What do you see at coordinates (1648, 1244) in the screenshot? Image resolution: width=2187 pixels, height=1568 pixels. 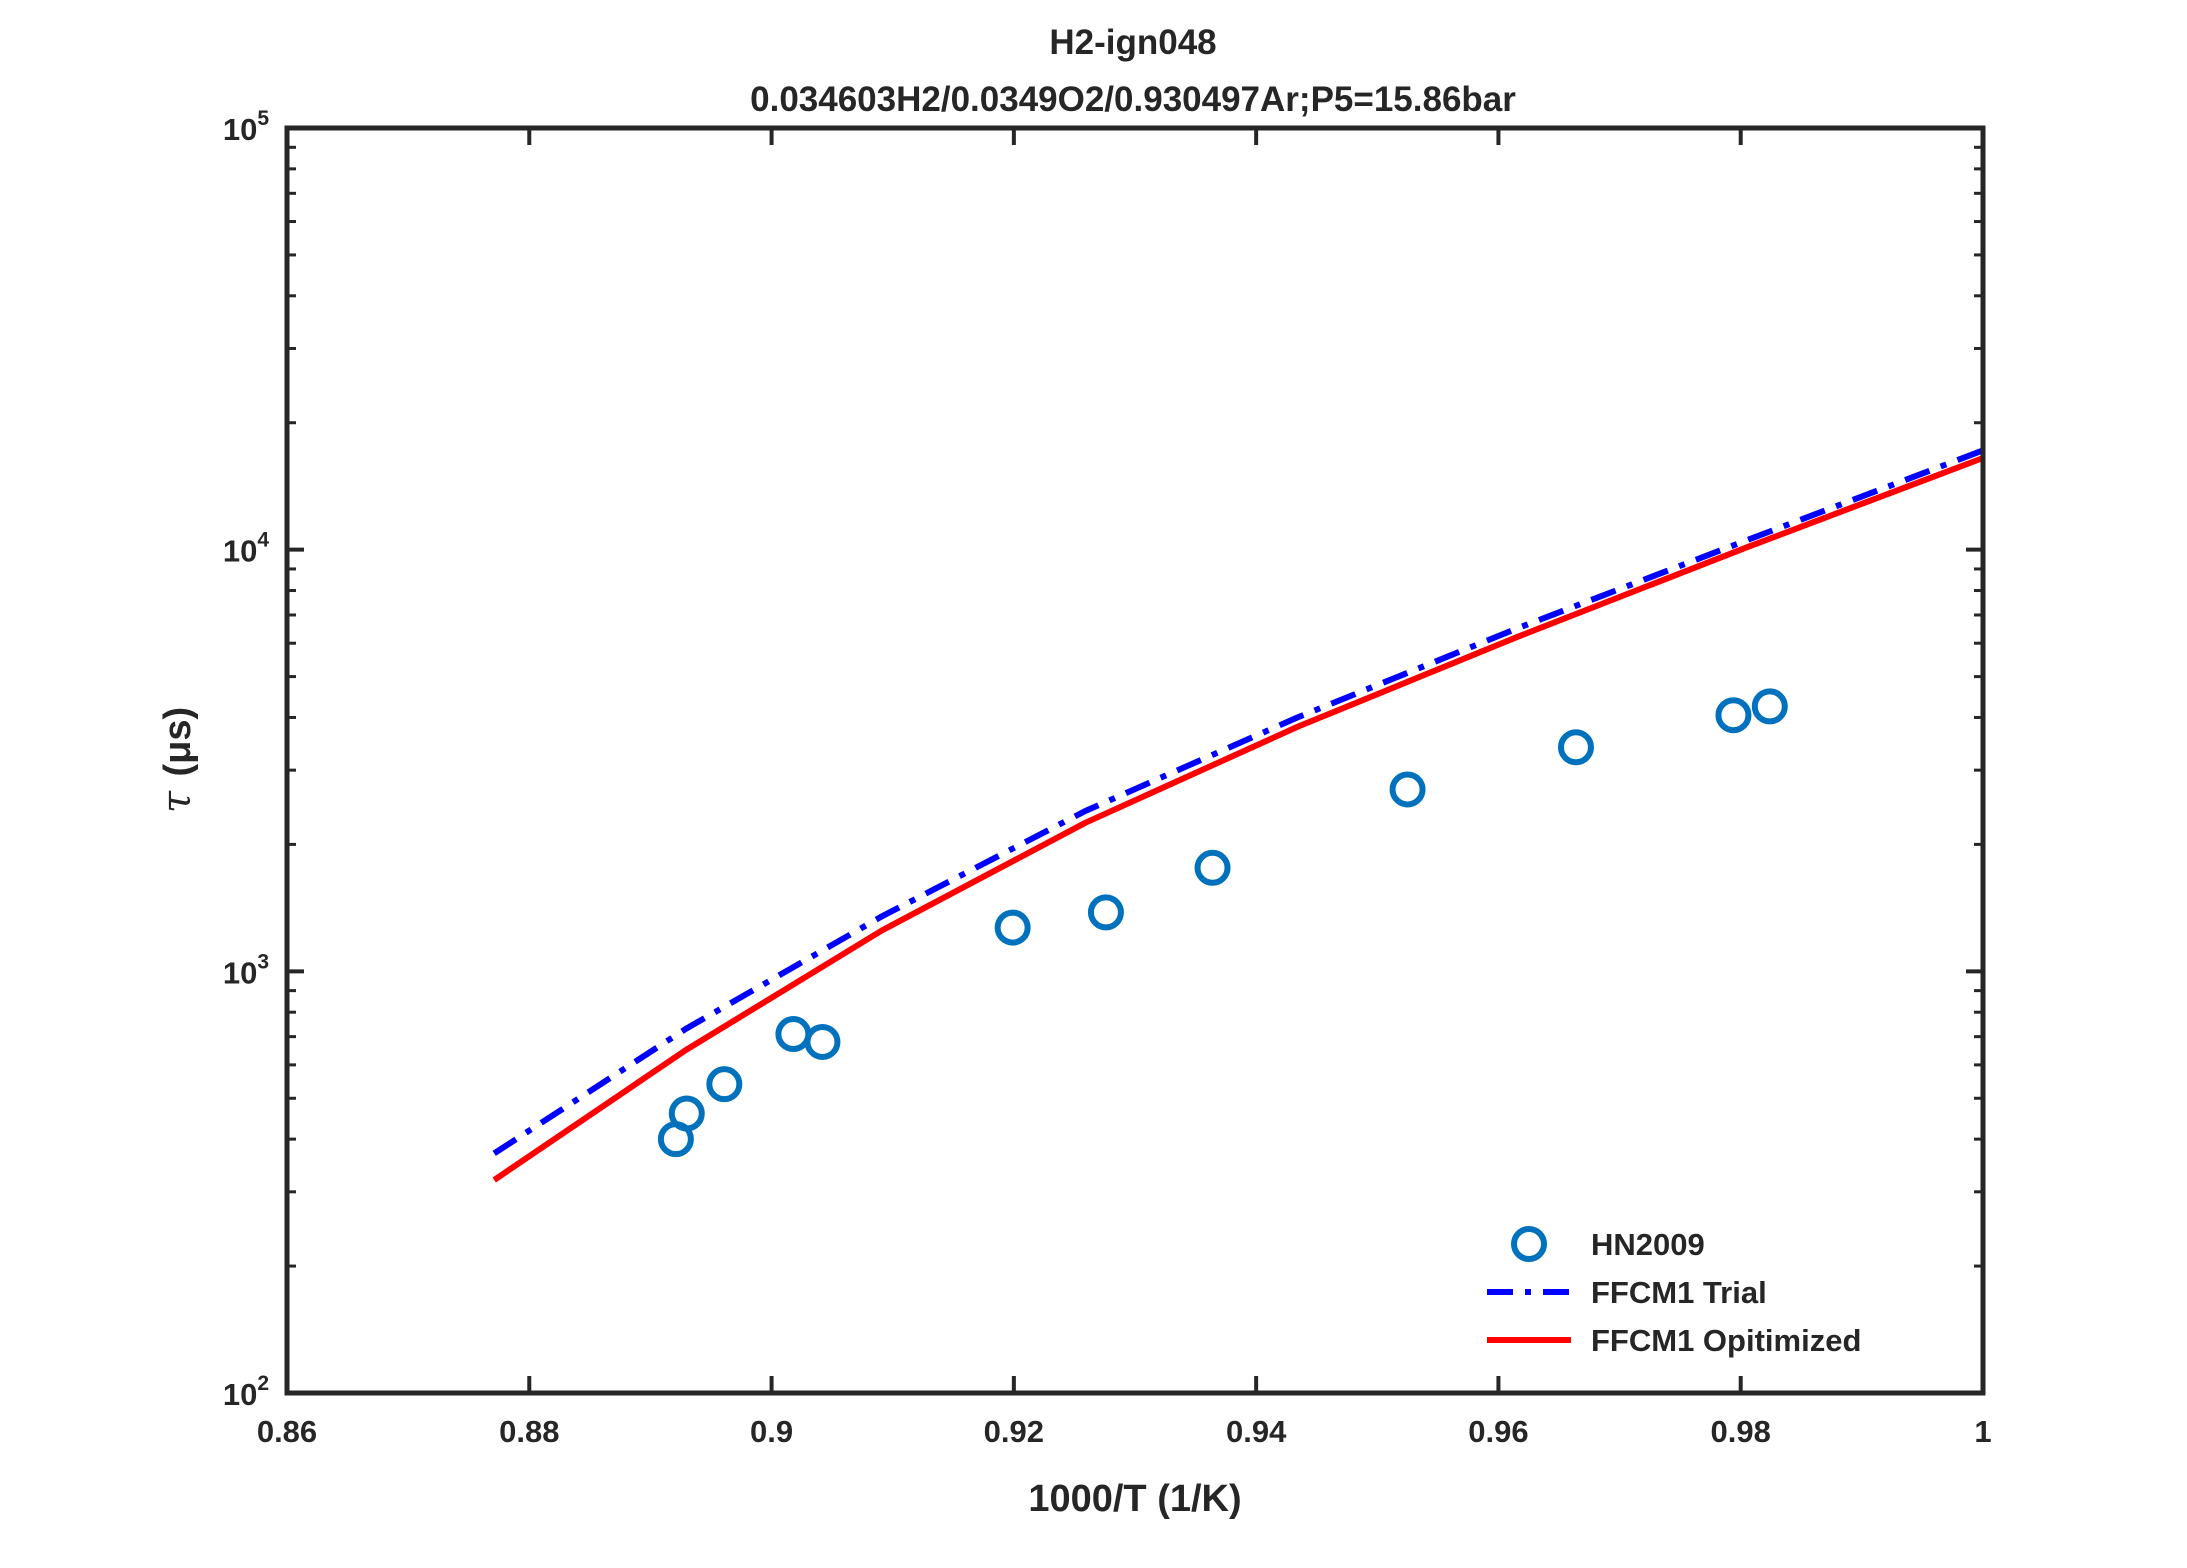 I see `legend-label-0: HN2009` at bounding box center [1648, 1244].